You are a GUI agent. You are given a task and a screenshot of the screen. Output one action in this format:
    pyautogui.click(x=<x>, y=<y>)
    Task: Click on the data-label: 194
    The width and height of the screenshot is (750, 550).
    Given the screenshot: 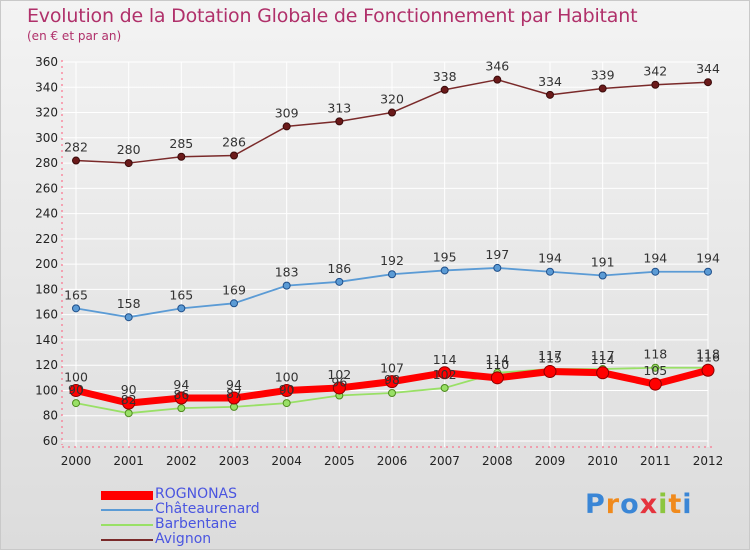 What is the action you would take?
    pyautogui.click(x=550, y=258)
    